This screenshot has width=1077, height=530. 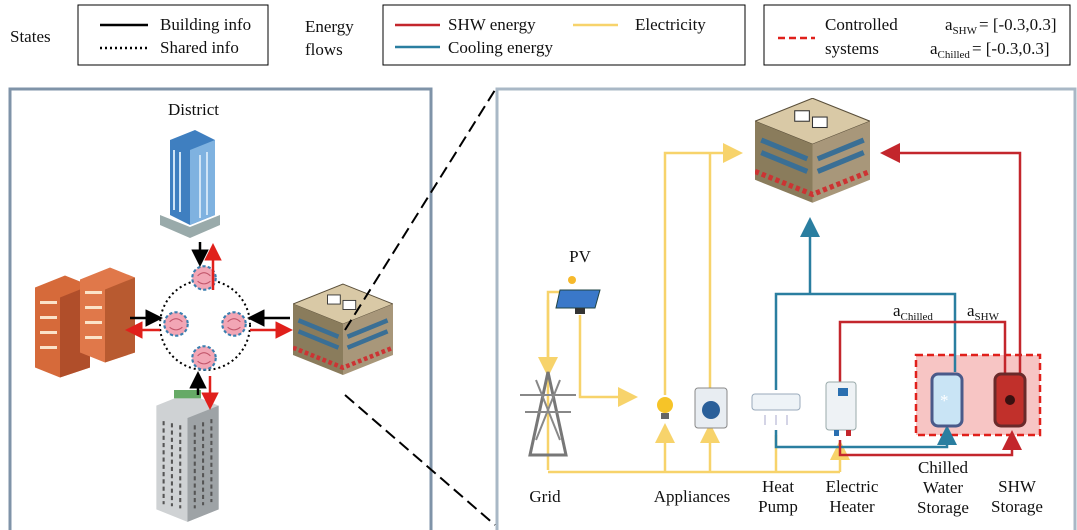 I want to click on device-label: SHW, so click(x=1017, y=486).